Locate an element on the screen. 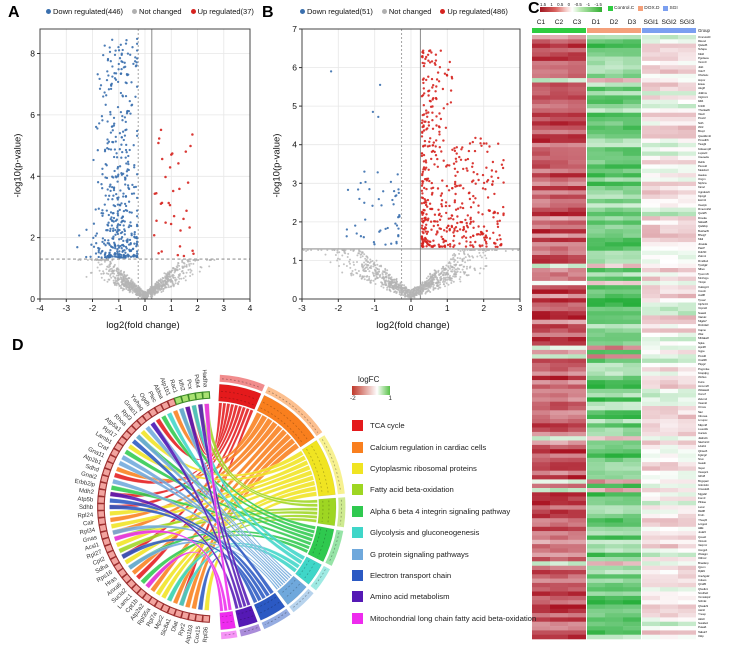  svg-text: Rpl36 is located at coordinates (206, 634).